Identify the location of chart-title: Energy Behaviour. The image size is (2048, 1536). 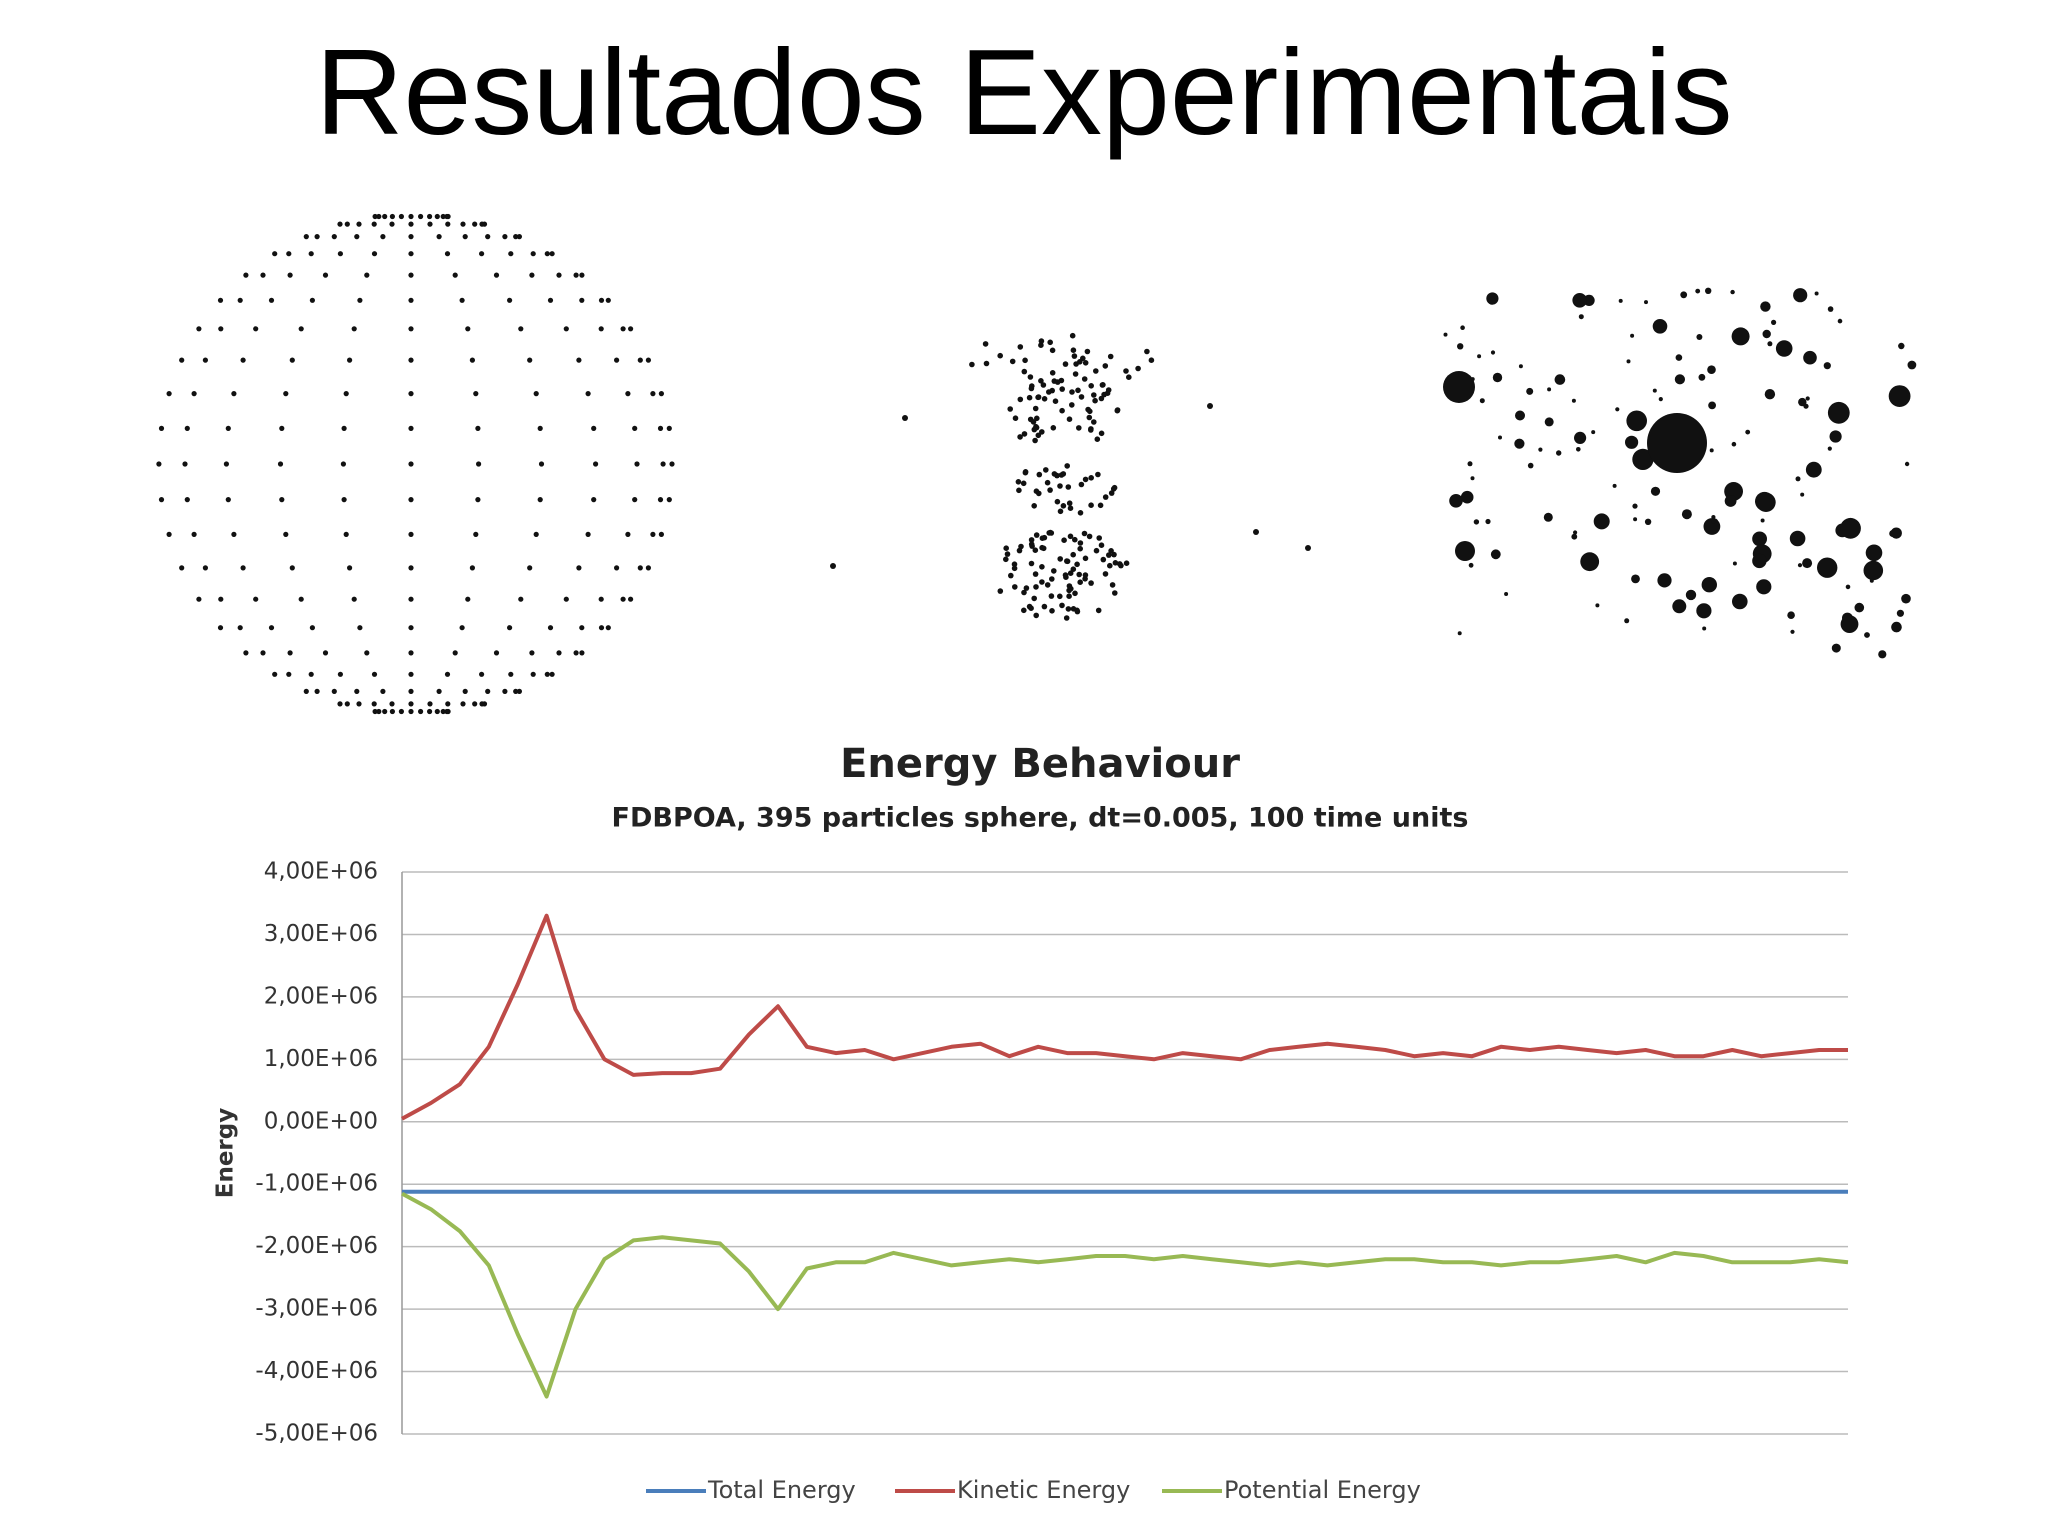
(1040, 764).